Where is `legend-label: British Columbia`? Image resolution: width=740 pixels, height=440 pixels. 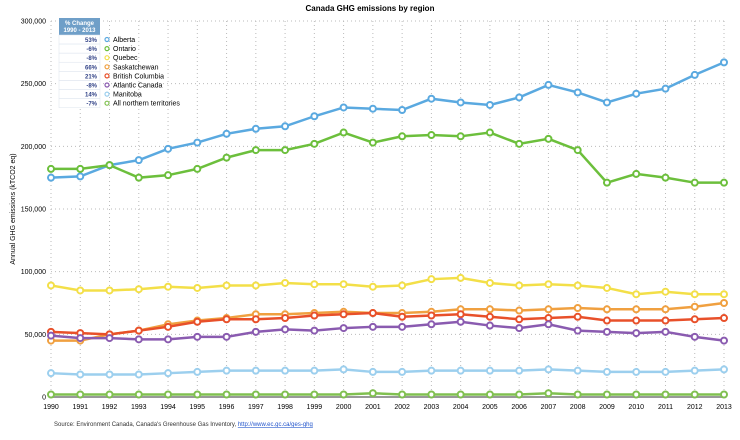 legend-label: British Columbia is located at coordinates (138, 76).